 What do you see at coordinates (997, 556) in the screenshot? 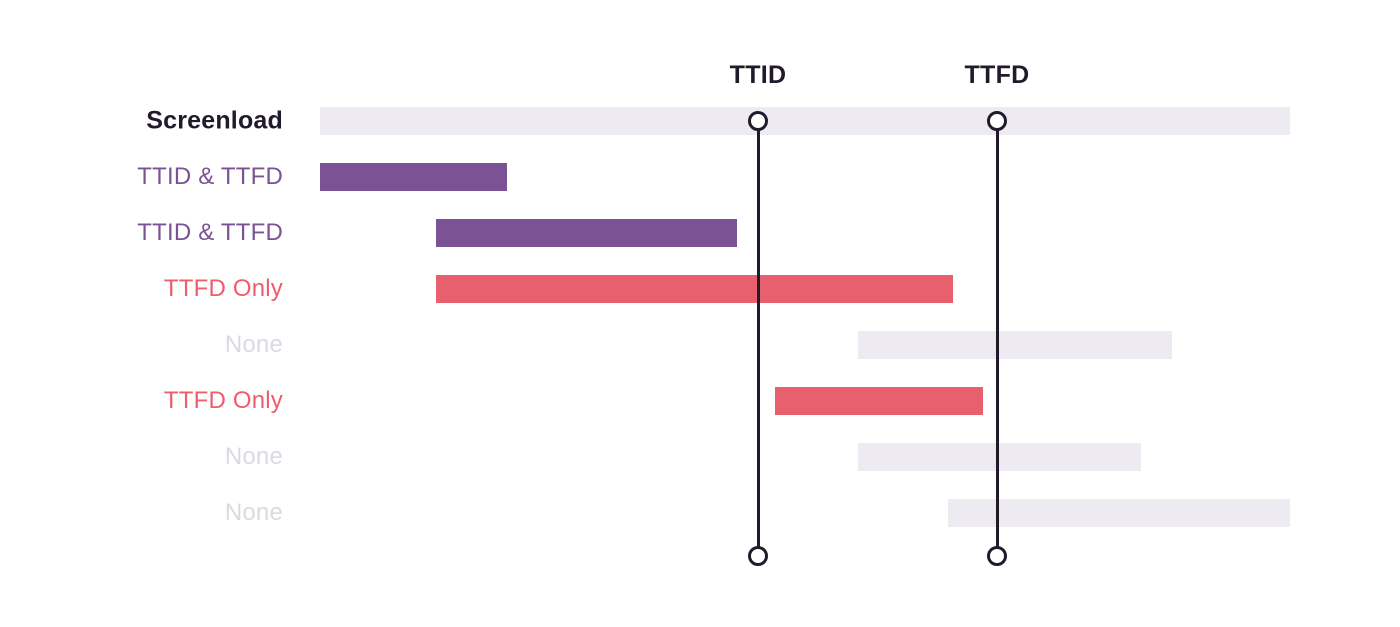
I see `marker-circle-ttfd-bottom` at bounding box center [997, 556].